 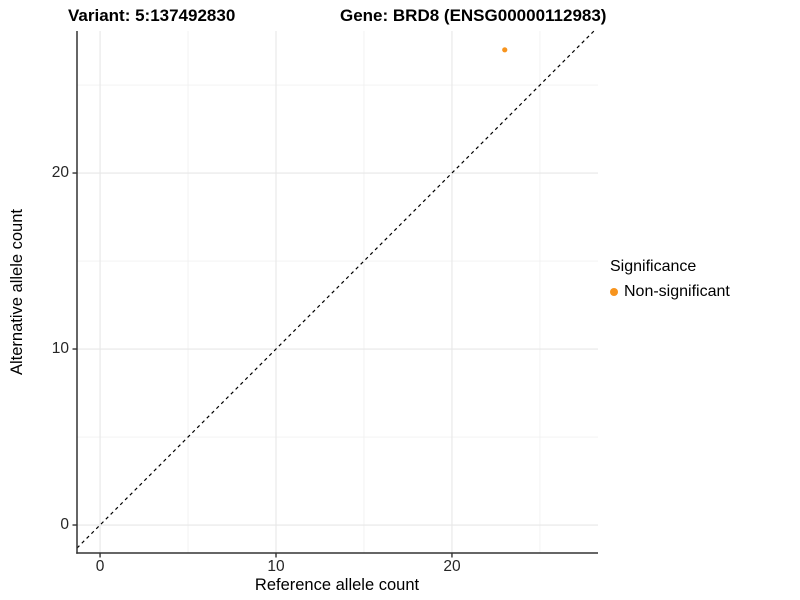 I want to click on y-tick-label: 10, so click(x=60, y=349).